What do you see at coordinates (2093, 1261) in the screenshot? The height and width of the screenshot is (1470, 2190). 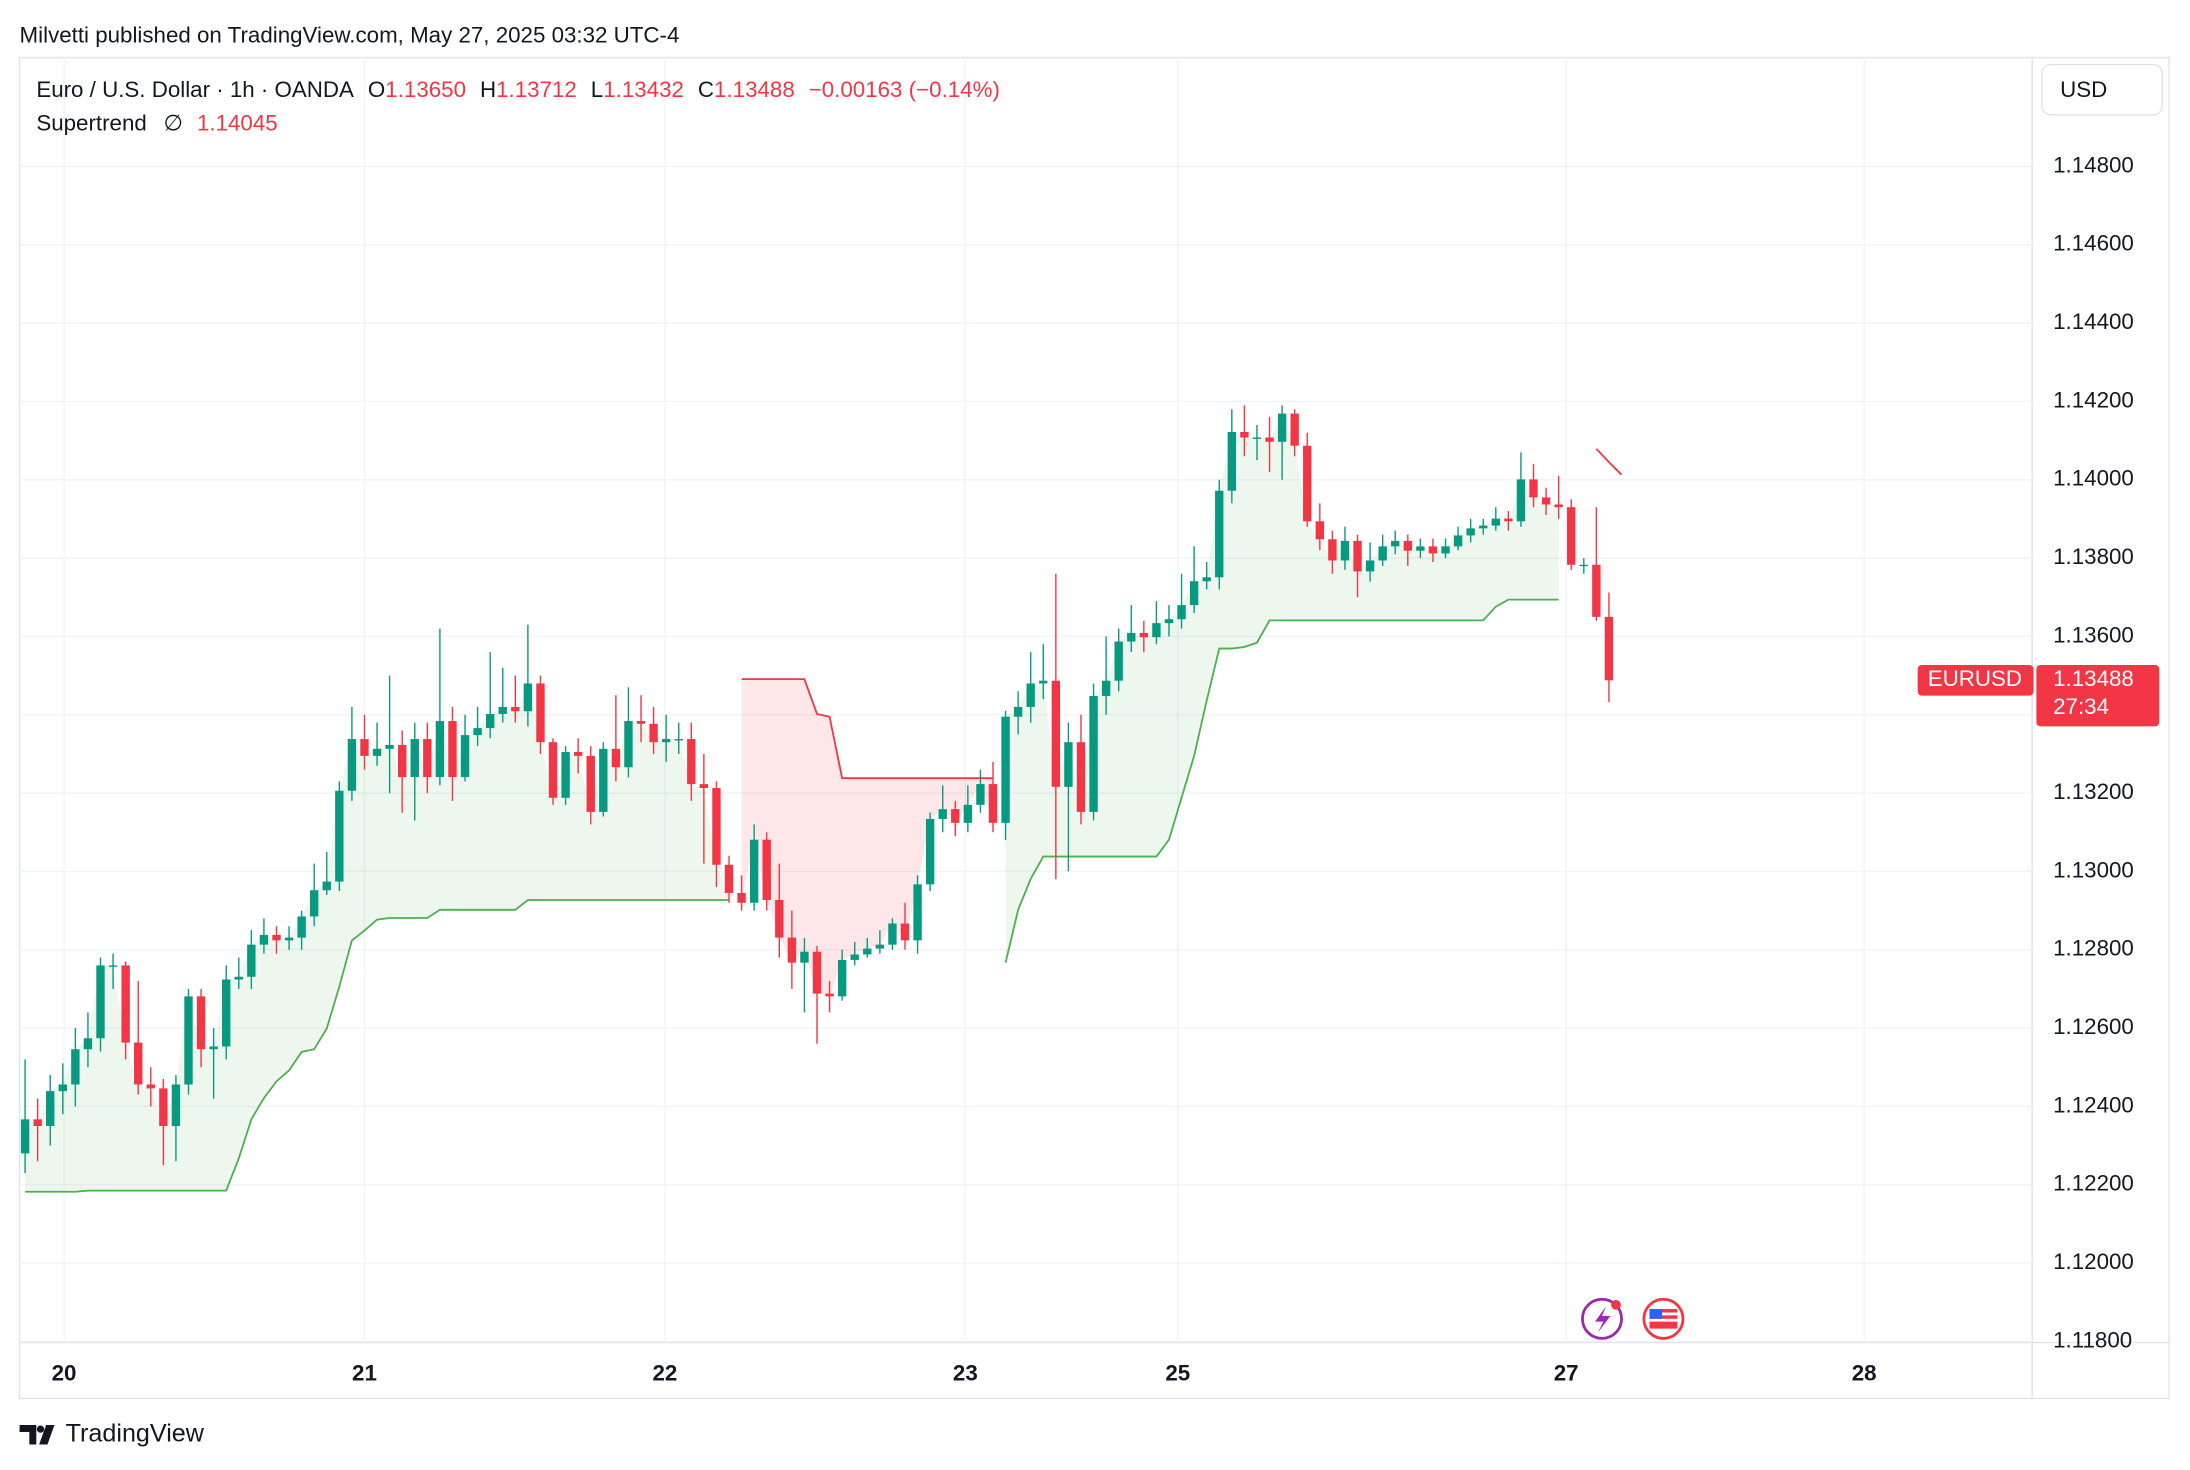 I see `y-tick-label: 1.12000` at bounding box center [2093, 1261].